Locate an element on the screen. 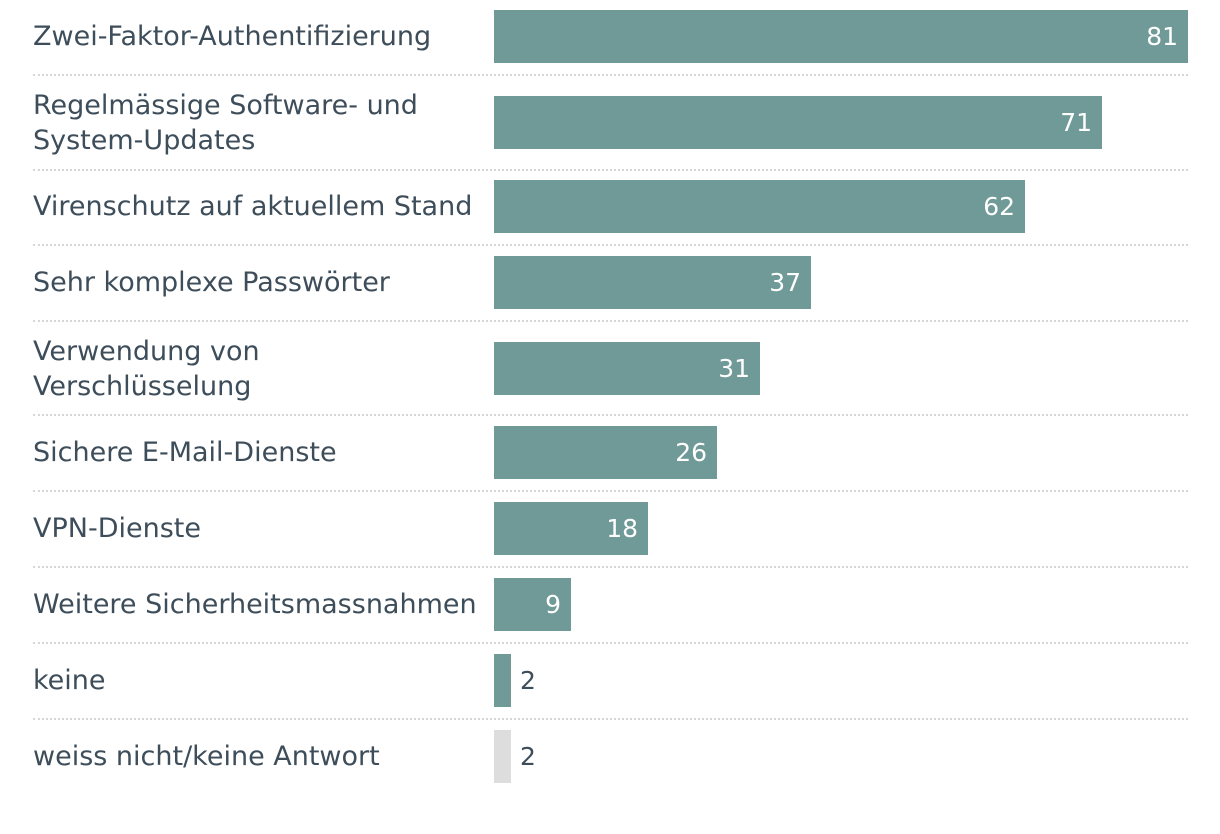  category-label-line: Sehr komplexe Passwörter is located at coordinates (211, 282).